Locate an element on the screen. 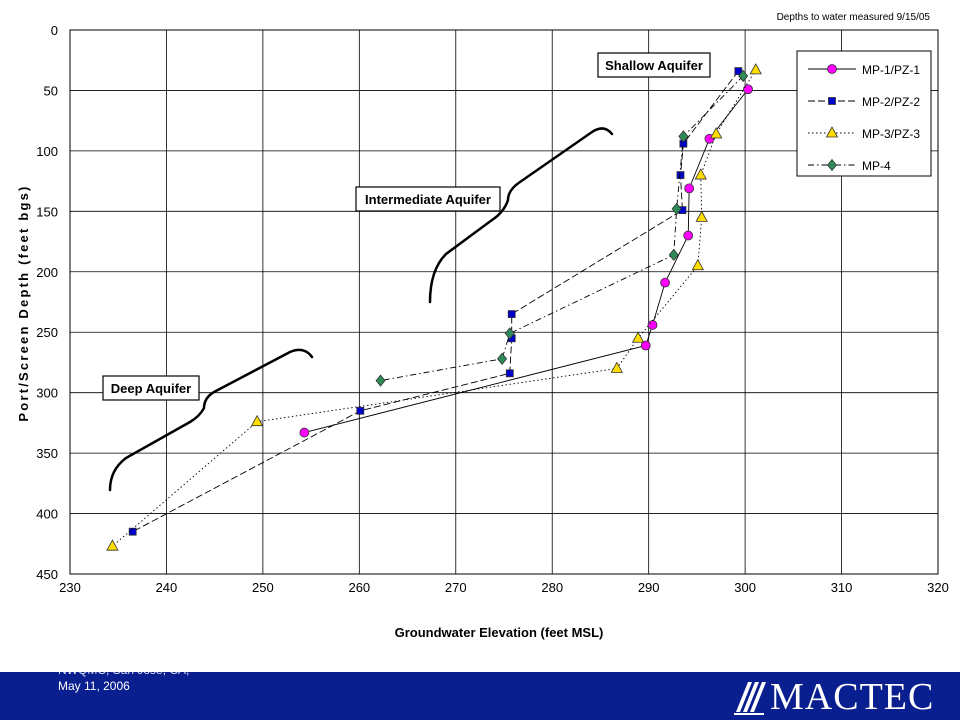  y-tick-label: 350 is located at coordinates (47, 453).